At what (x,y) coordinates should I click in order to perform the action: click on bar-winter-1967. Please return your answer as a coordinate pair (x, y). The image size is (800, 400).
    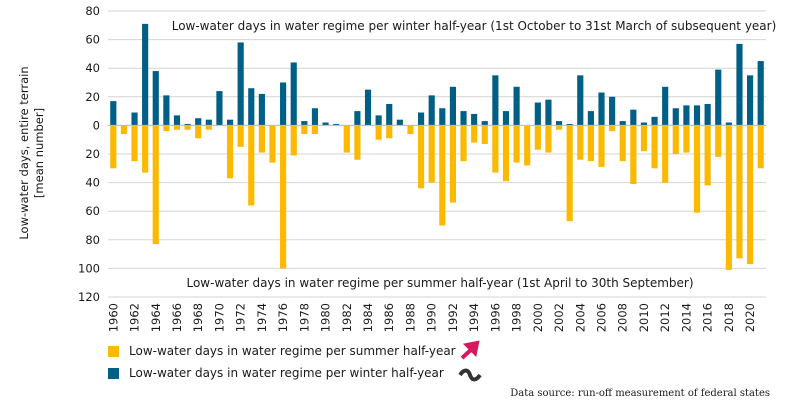
    Looking at the image, I should click on (187, 124).